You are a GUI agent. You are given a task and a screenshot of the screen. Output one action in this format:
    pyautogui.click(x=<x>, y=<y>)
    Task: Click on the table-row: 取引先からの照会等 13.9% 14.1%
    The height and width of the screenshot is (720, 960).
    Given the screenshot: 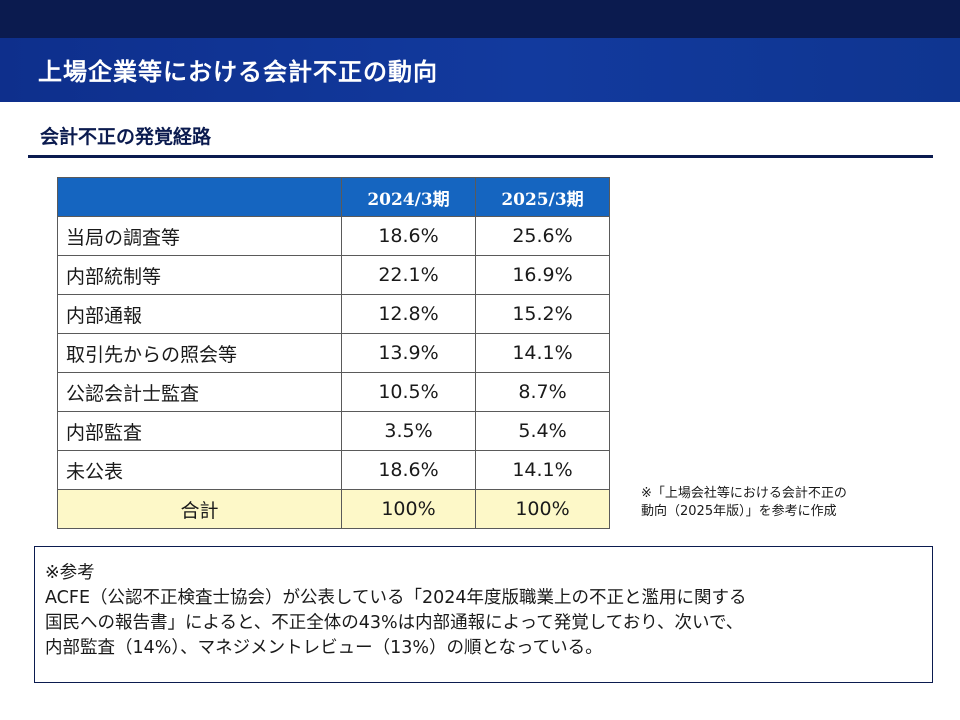 What is the action you would take?
    pyautogui.click(x=333, y=353)
    